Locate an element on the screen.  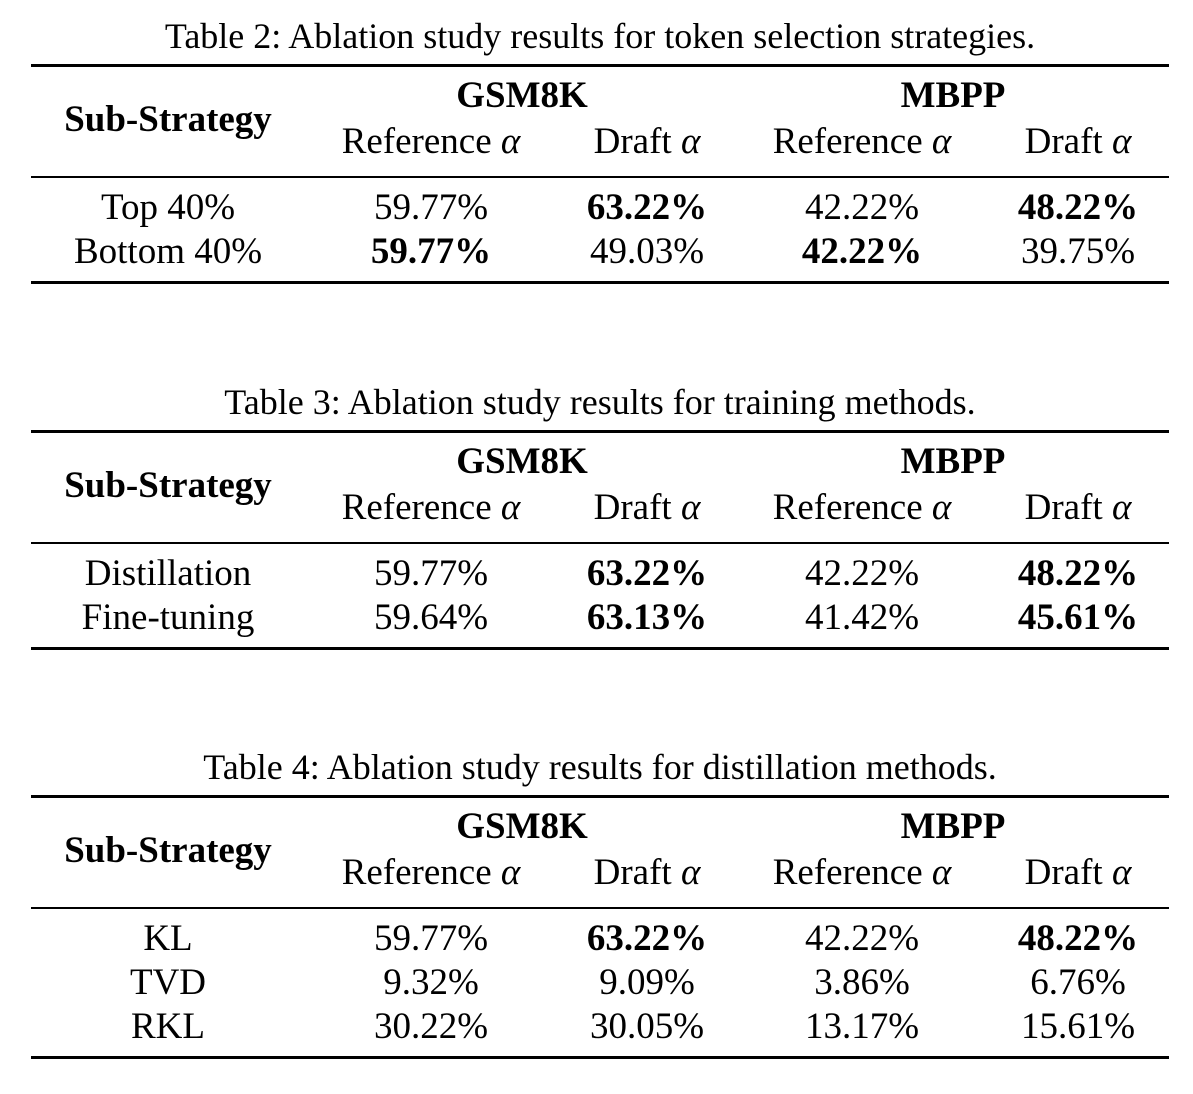
row-label: KL is located at coordinates (168, 938).